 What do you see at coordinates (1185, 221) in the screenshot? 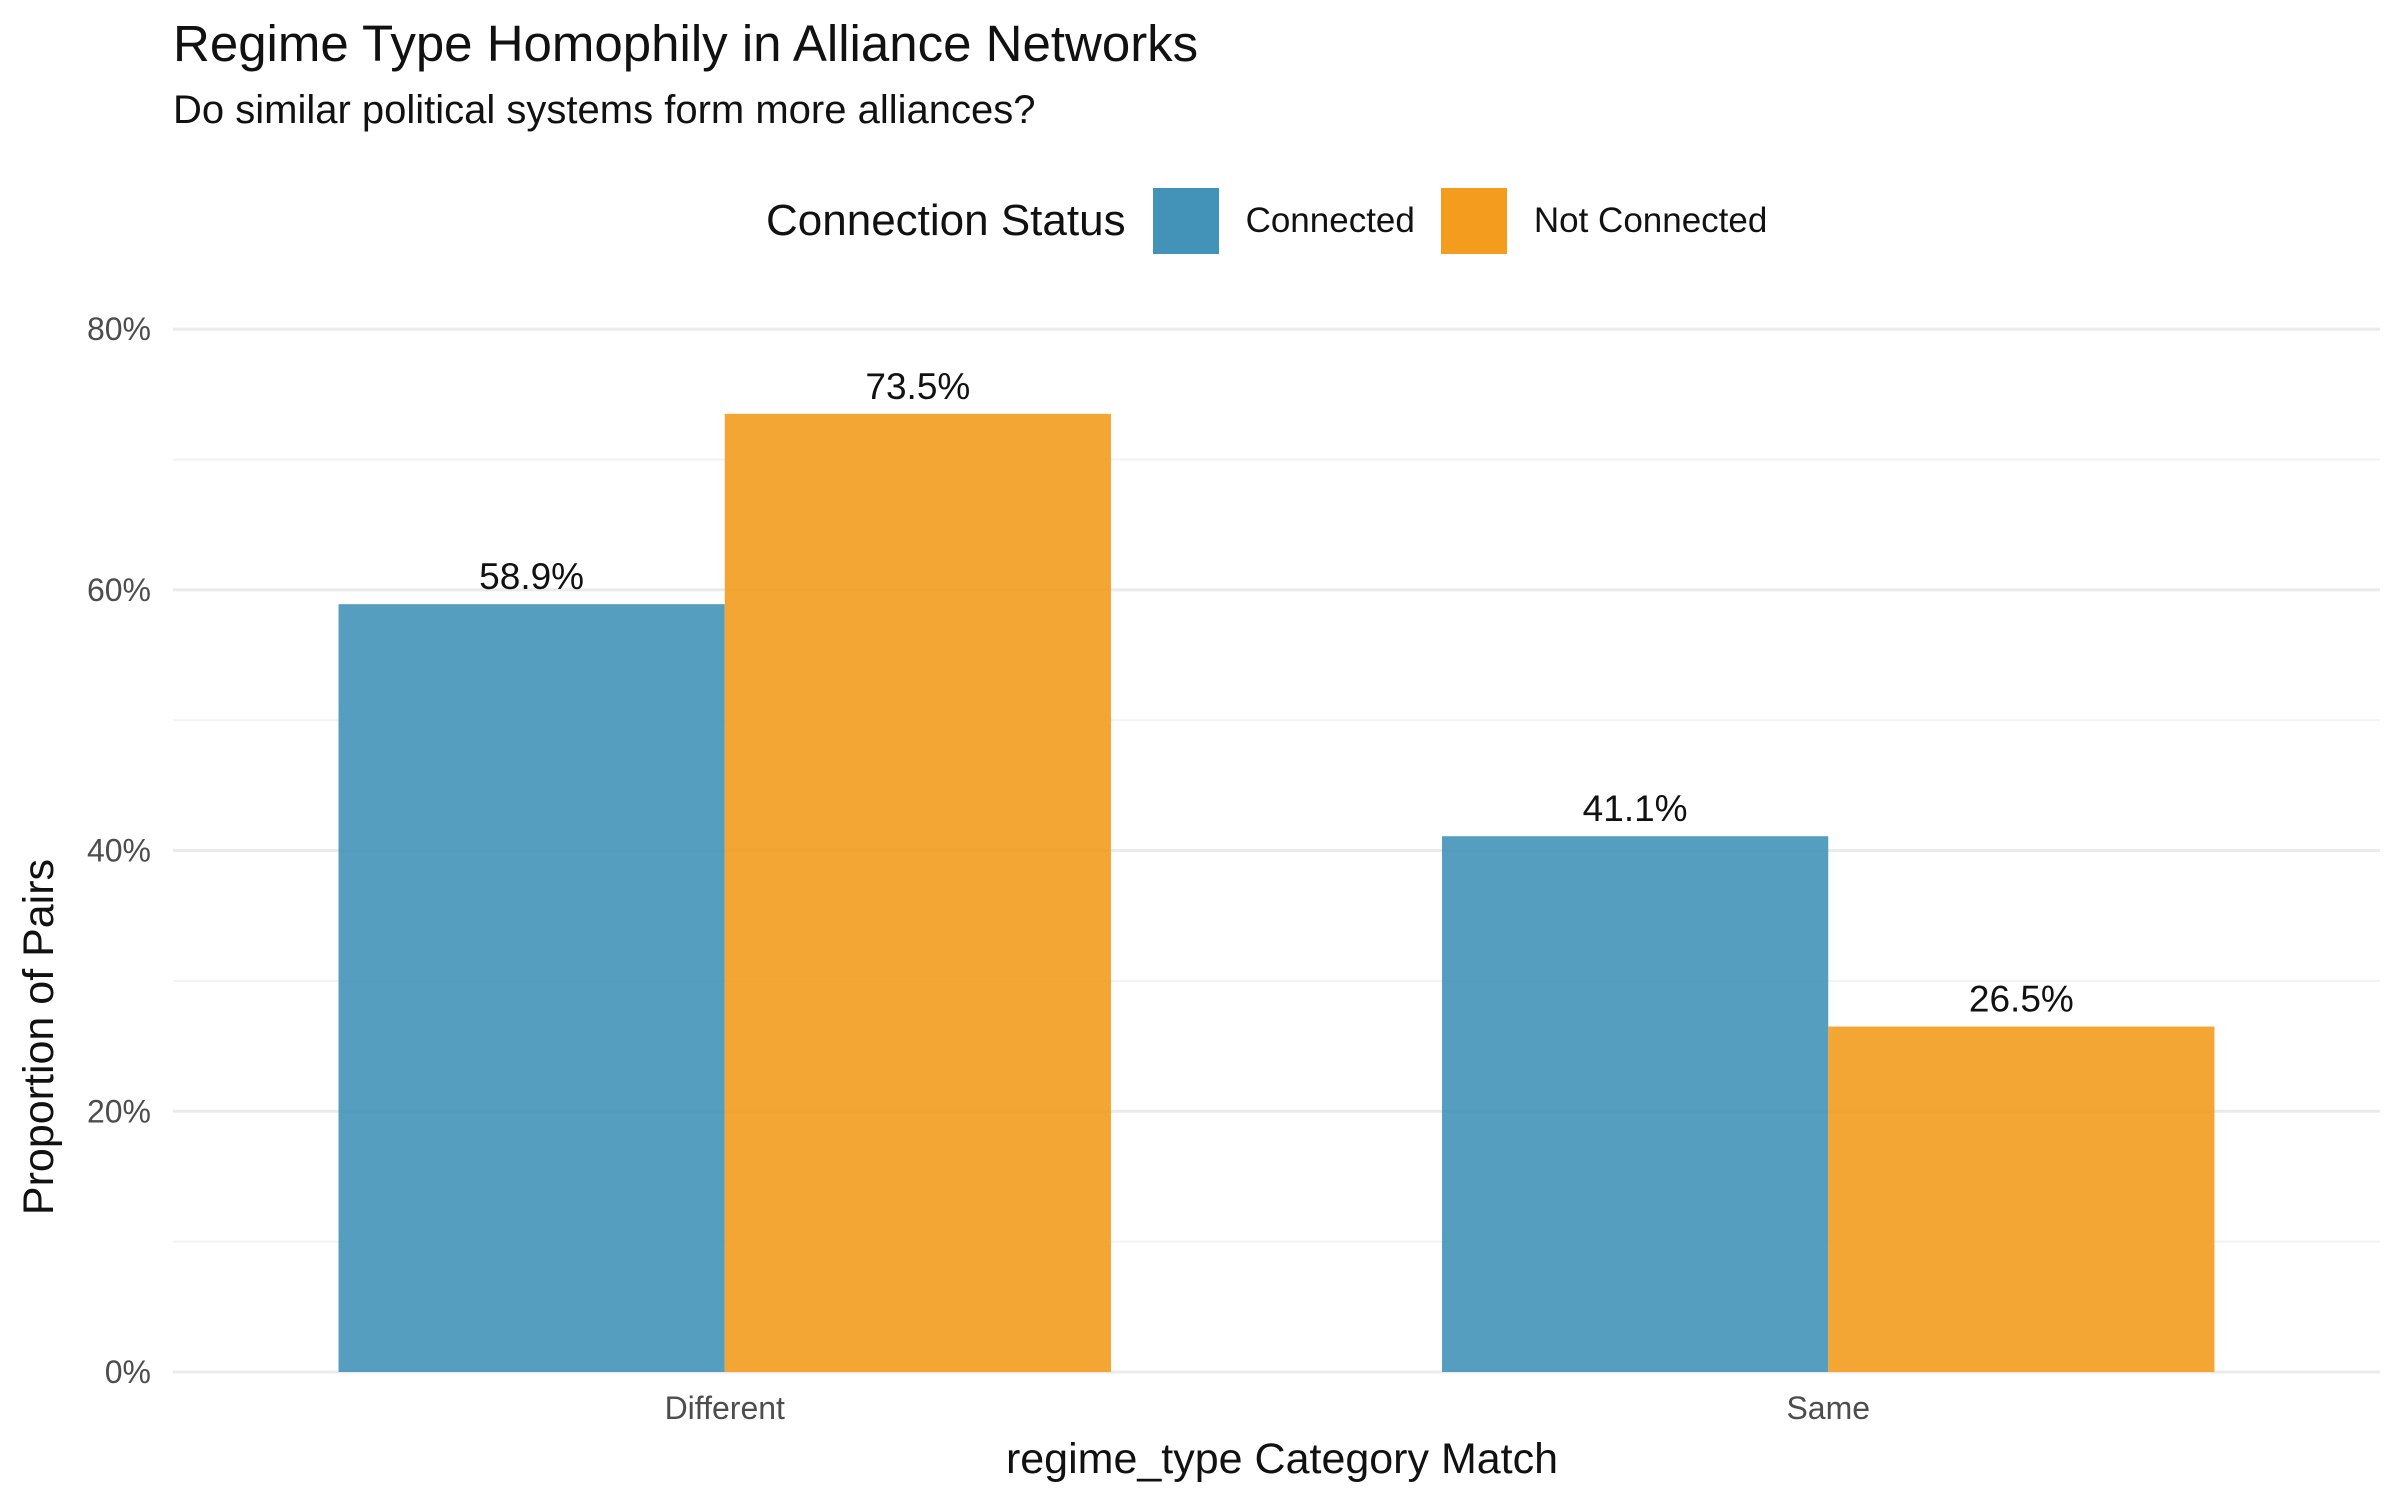
I see `legend-key-connected` at bounding box center [1185, 221].